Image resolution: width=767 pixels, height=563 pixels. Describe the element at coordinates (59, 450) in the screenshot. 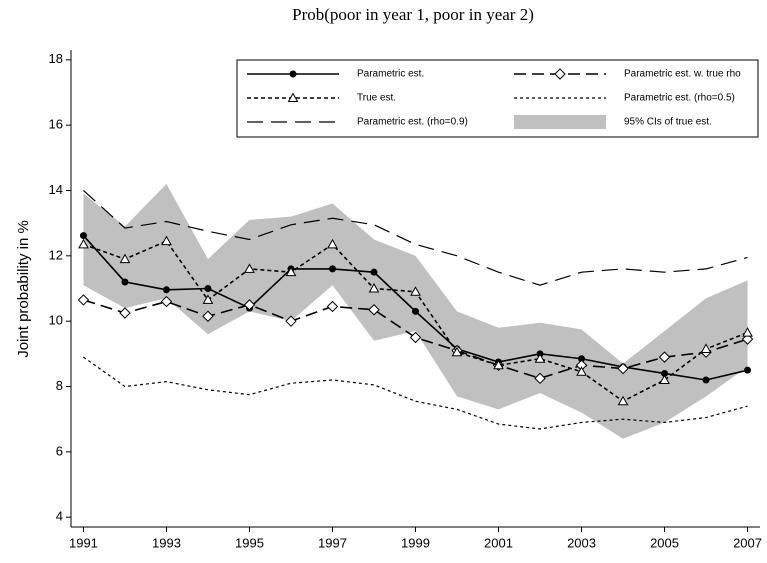

I see `y-tick-label: 6` at that location.